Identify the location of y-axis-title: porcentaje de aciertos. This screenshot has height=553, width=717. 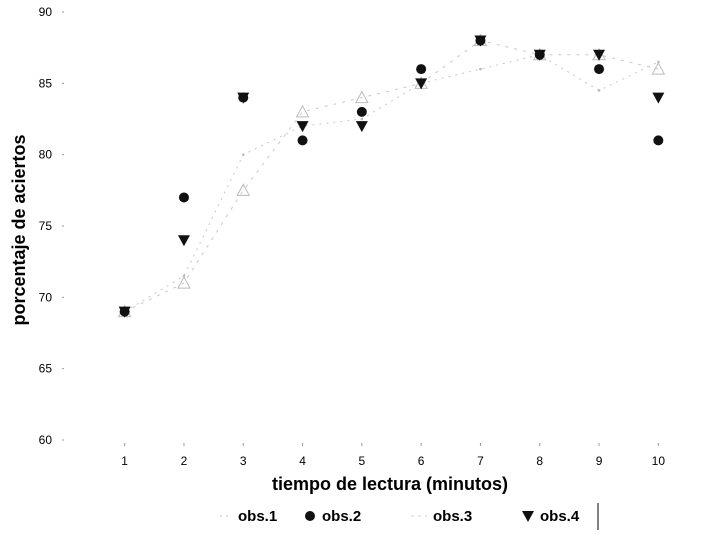
(19, 229).